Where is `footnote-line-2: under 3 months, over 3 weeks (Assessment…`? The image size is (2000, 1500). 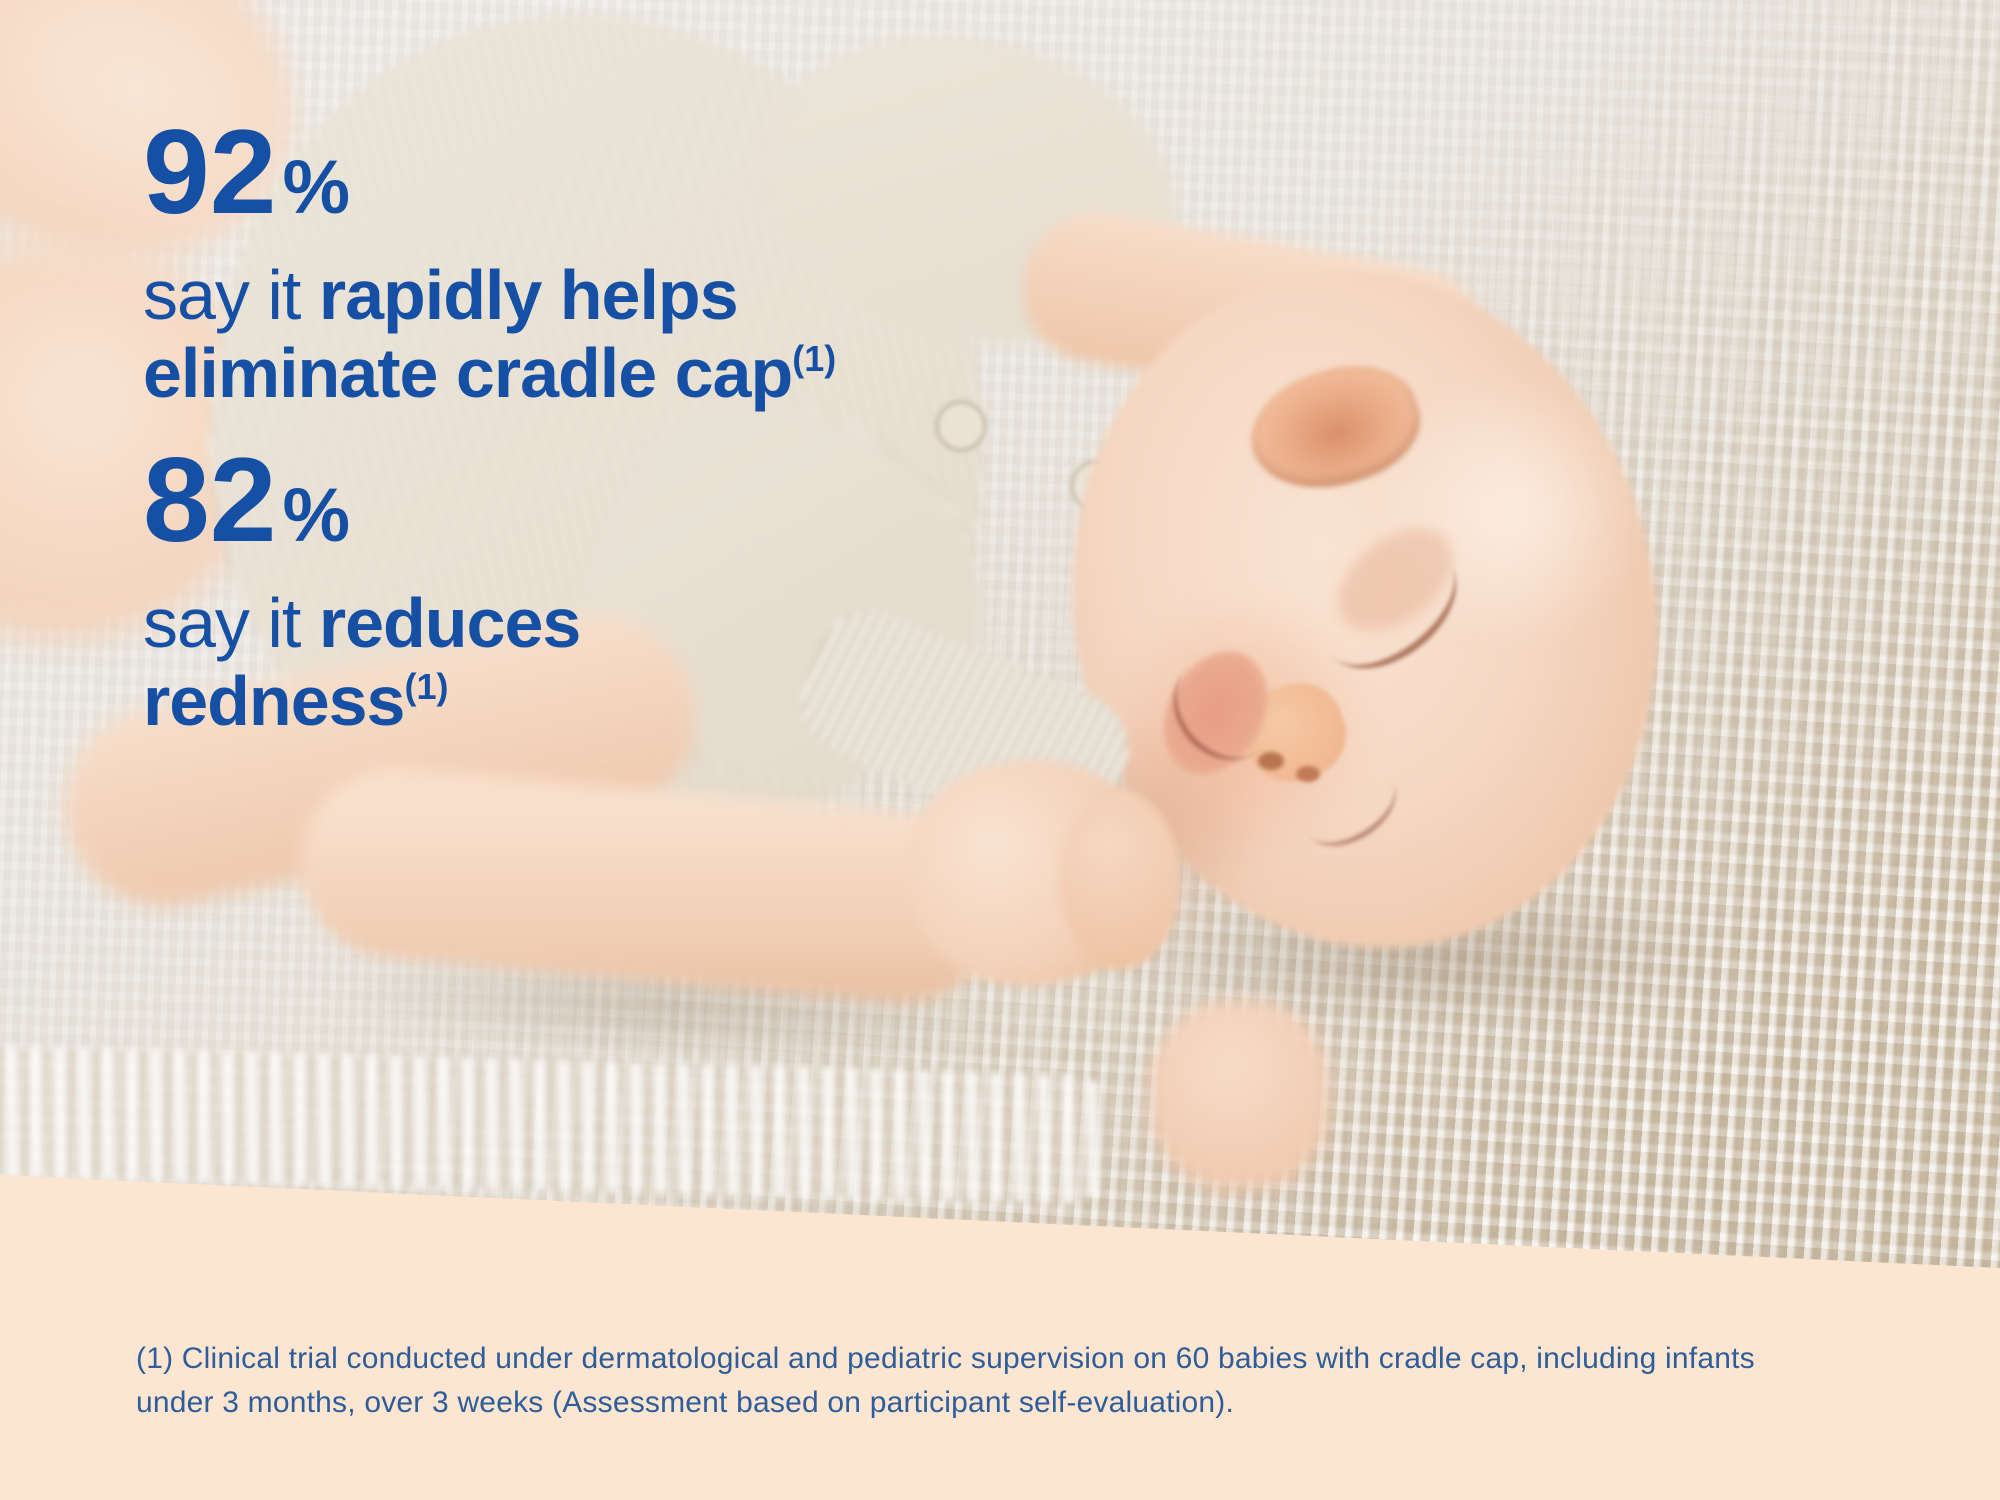 footnote-line-2: under 3 months, over 3 weeks (Assessment… is located at coordinates (685, 1402).